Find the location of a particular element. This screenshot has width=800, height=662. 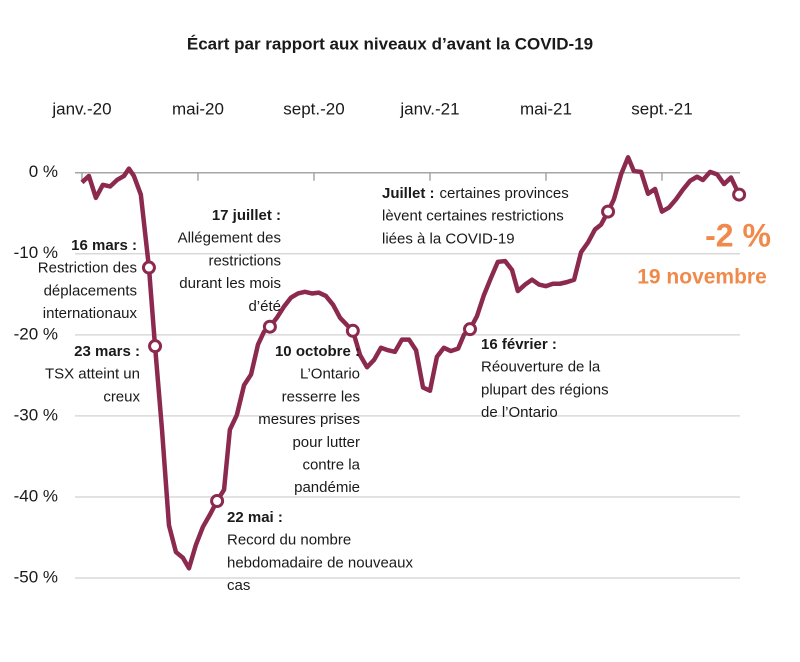

annotation-text: certaines provinces is located at coordinates (504, 193).